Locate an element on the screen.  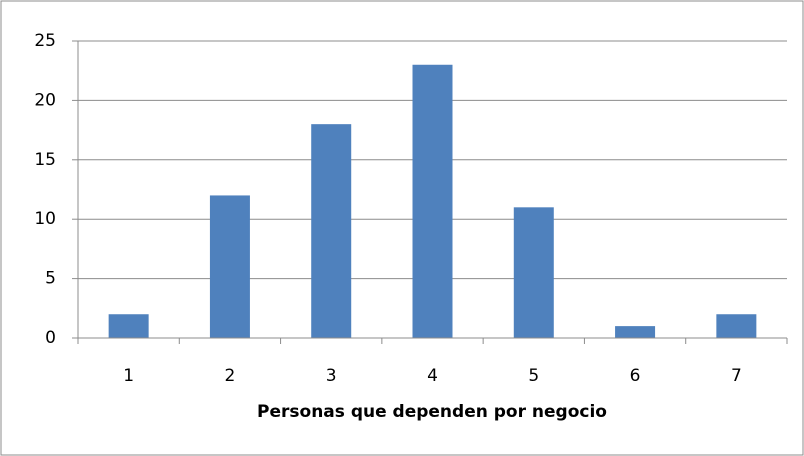
y-tick-label: 25 is located at coordinates (45, 41).